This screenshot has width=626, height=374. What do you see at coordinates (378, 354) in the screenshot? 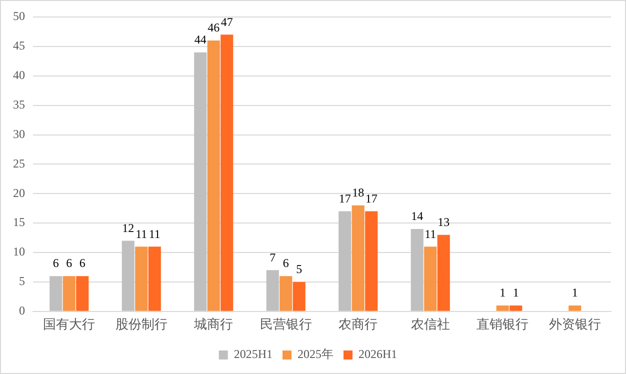
I see `legend-label: 2026H1` at bounding box center [378, 354].